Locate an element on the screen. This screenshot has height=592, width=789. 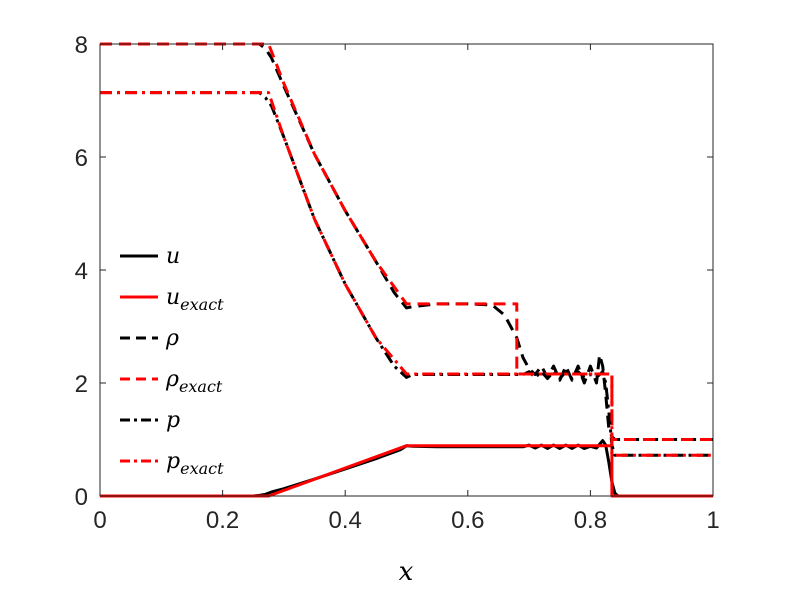
y-tick-label: 6 is located at coordinates (81, 158).